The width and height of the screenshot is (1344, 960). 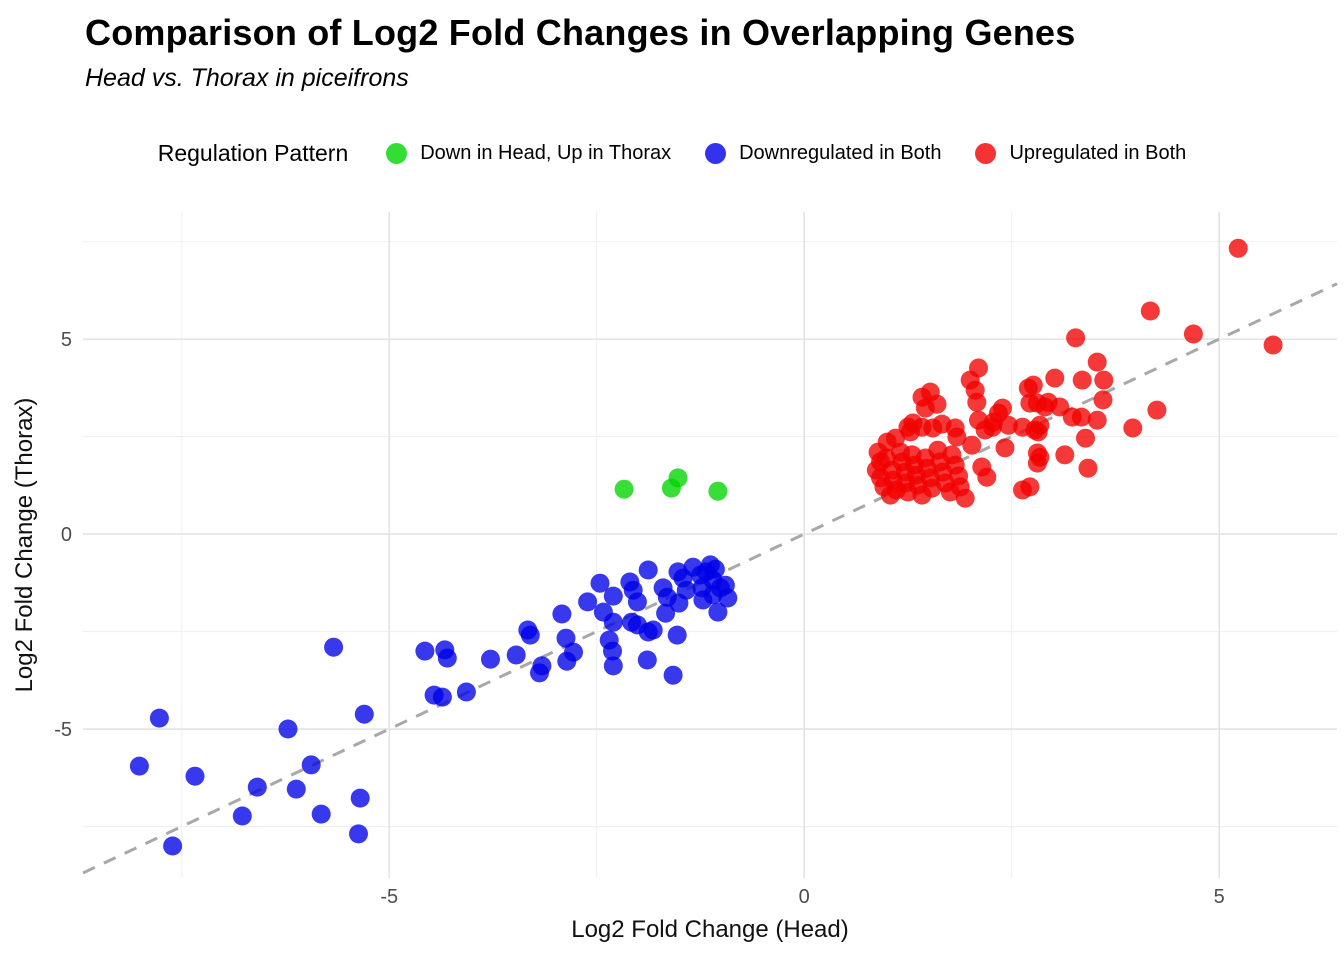 I want to click on legend-item-label: Down in Head, Up in Thorax, so click(x=546, y=152).